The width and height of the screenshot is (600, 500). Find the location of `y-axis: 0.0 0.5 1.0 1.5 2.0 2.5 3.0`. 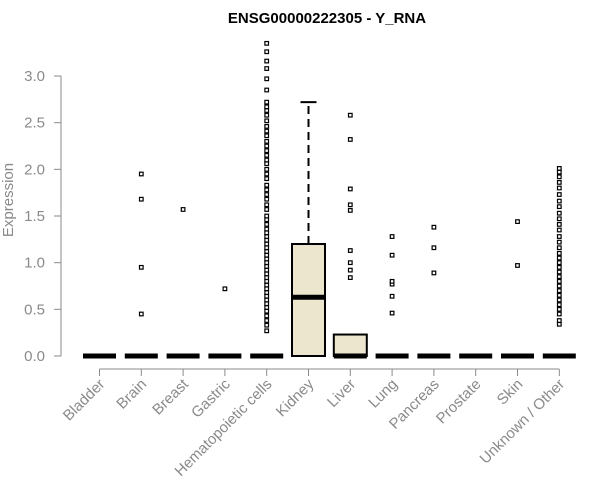

y-axis: 0.0 0.5 1.0 1.5 2.0 2.5 3.0 is located at coordinates (43, 216).